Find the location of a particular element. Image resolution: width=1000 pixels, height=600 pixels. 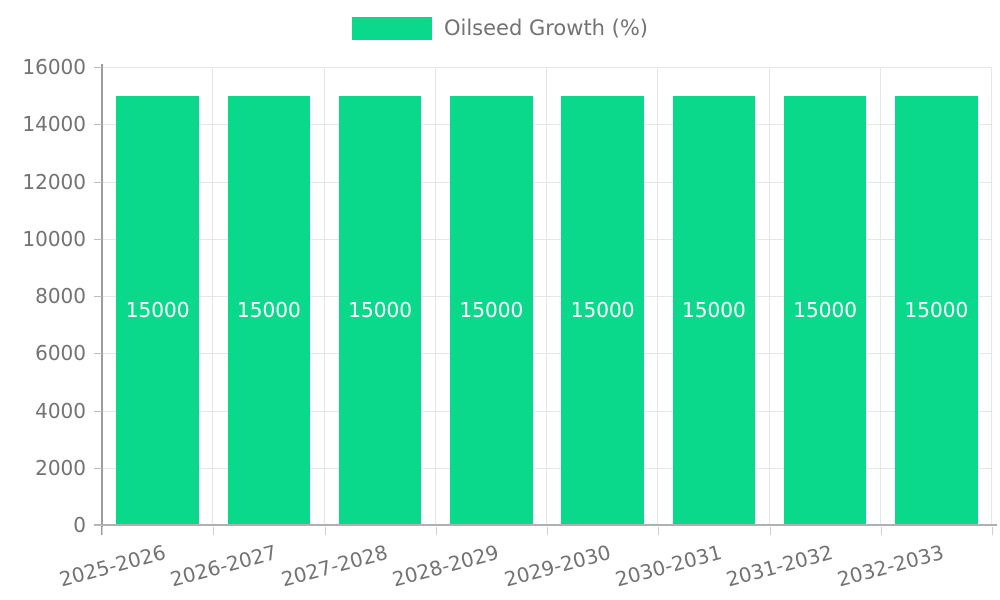

y-axis-tick-label: 12000 is located at coordinates (54, 181).